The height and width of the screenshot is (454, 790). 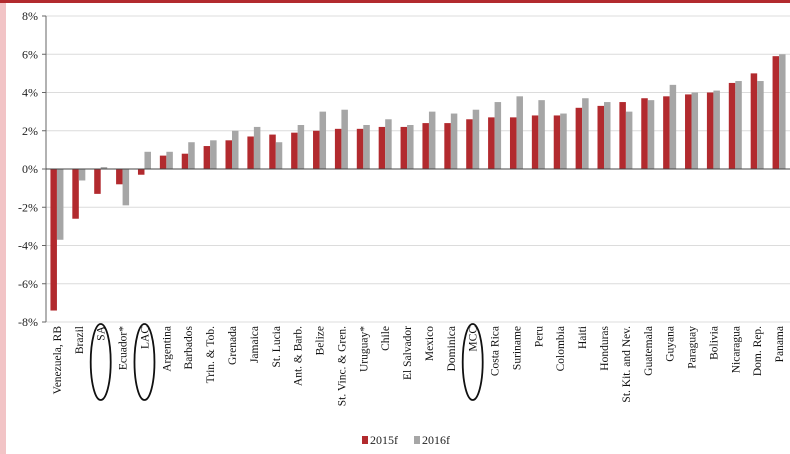 What do you see at coordinates (30, 93) in the screenshot?
I see `y-tick-label: 4%` at bounding box center [30, 93].